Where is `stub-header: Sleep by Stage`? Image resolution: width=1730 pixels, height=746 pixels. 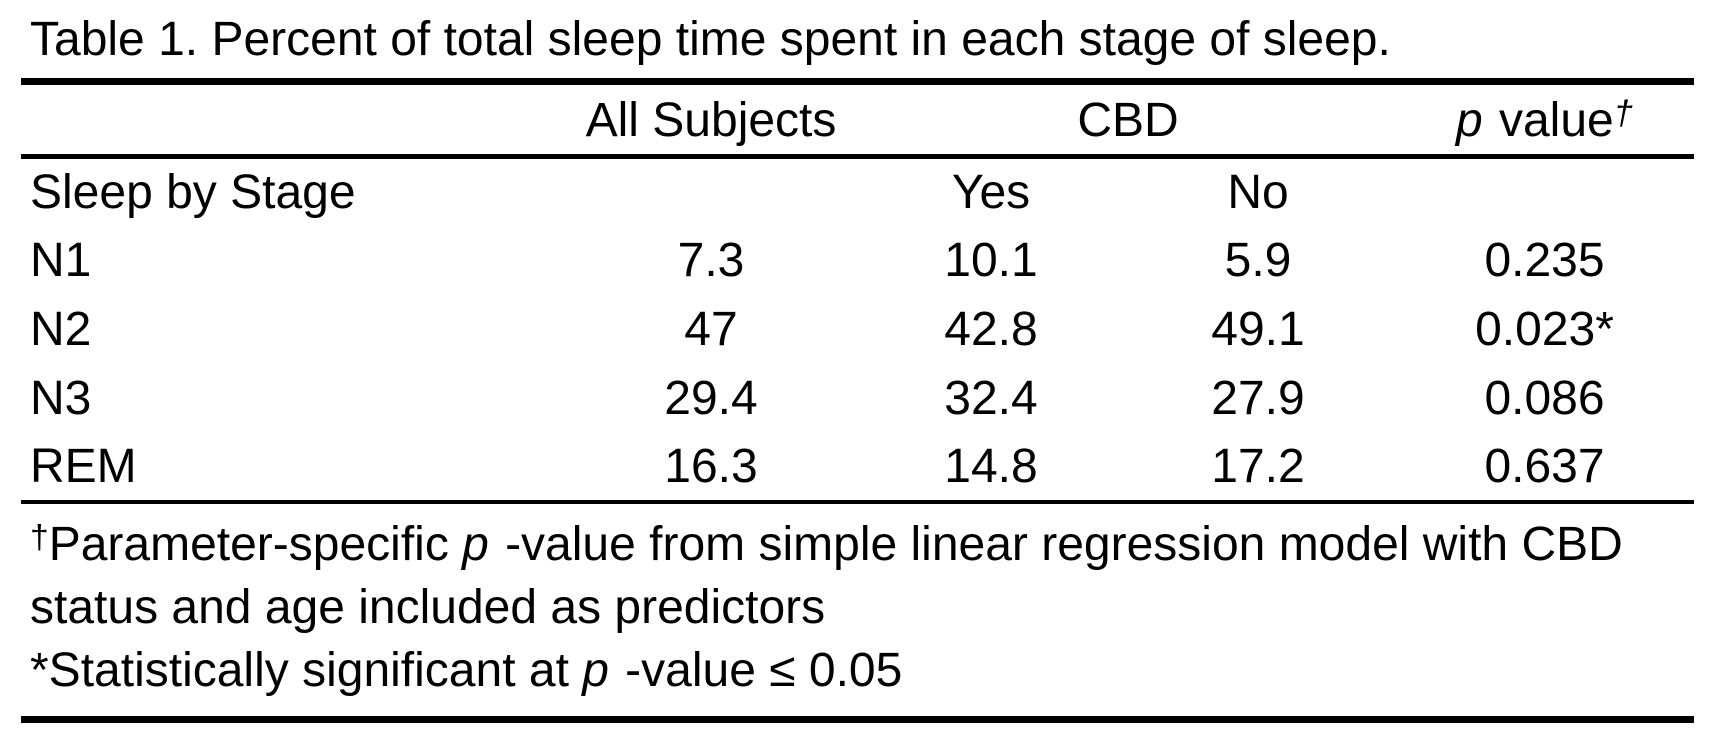
stub-header: Sleep by Stage is located at coordinates (193, 192).